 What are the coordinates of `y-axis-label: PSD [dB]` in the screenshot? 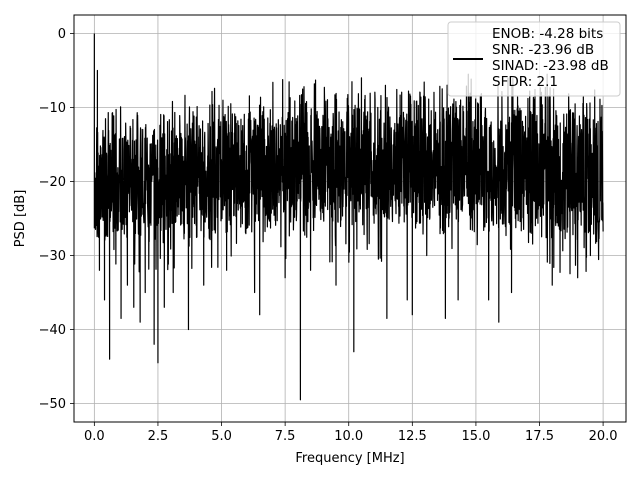 It's located at (20, 219).